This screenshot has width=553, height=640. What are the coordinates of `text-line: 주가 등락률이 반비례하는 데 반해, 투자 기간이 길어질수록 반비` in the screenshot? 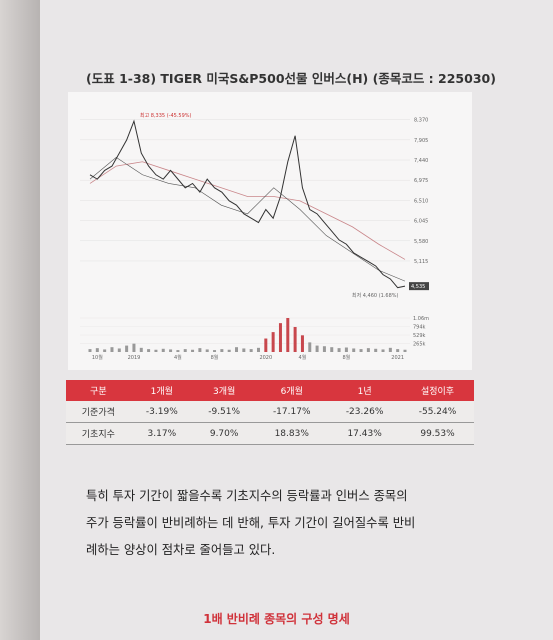 It's located at (251, 523).